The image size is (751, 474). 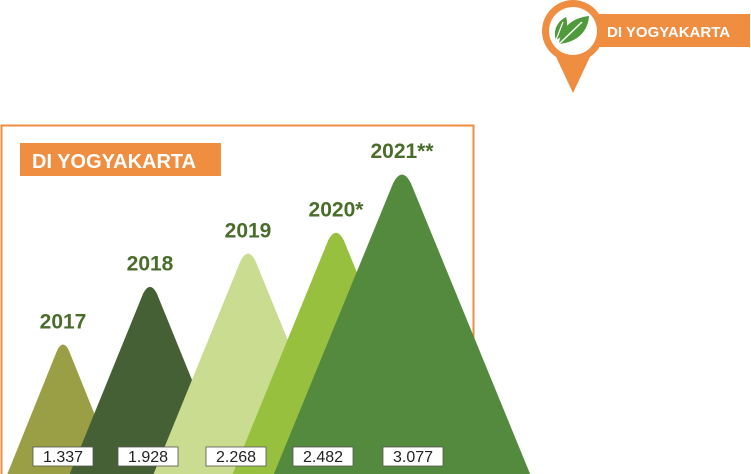 What do you see at coordinates (571, 30) in the screenshot?
I see `leaf-icon` at bounding box center [571, 30].